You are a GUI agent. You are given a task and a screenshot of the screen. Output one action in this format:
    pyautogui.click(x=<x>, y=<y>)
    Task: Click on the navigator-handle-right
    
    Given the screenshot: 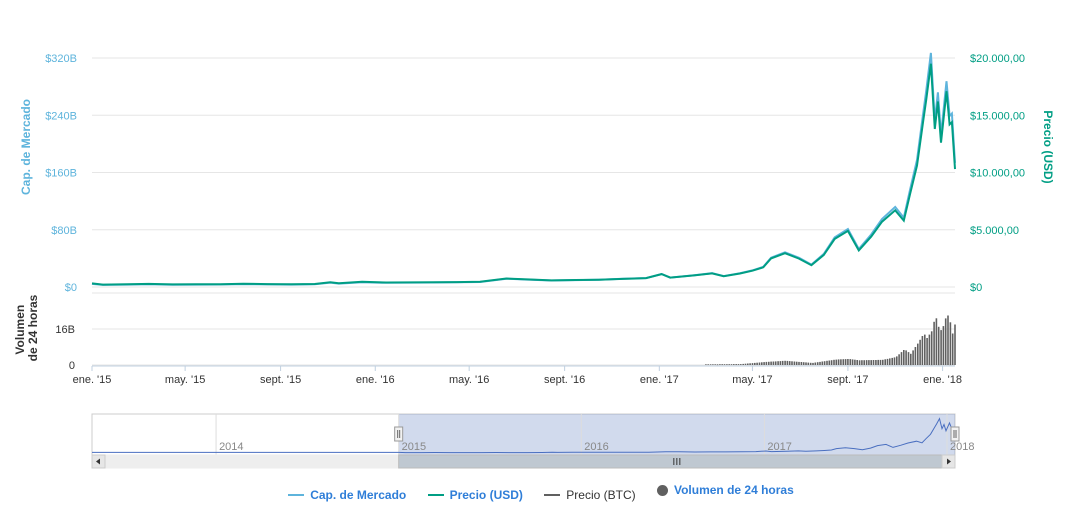 What is the action you would take?
    pyautogui.click(x=955, y=434)
    